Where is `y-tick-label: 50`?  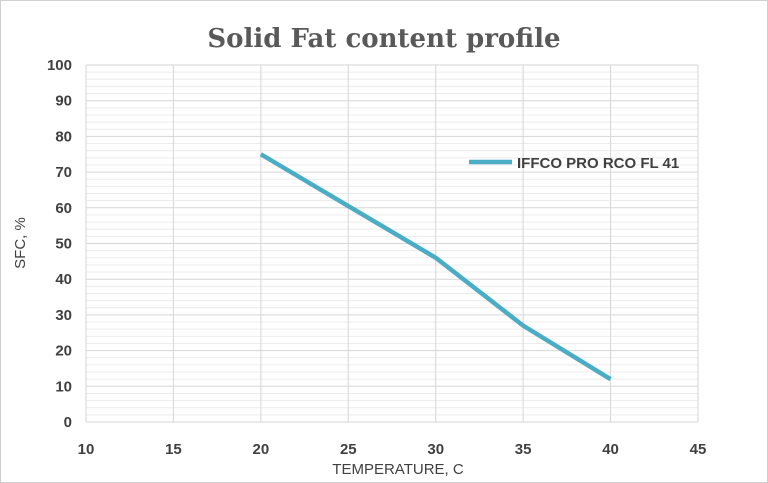
y-tick-label: 50 is located at coordinates (63, 244).